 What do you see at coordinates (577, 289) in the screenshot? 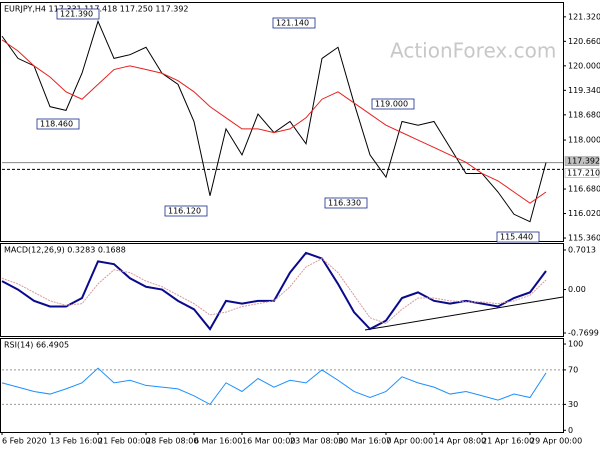
I see `y-tick-label: 0.00` at bounding box center [577, 289].